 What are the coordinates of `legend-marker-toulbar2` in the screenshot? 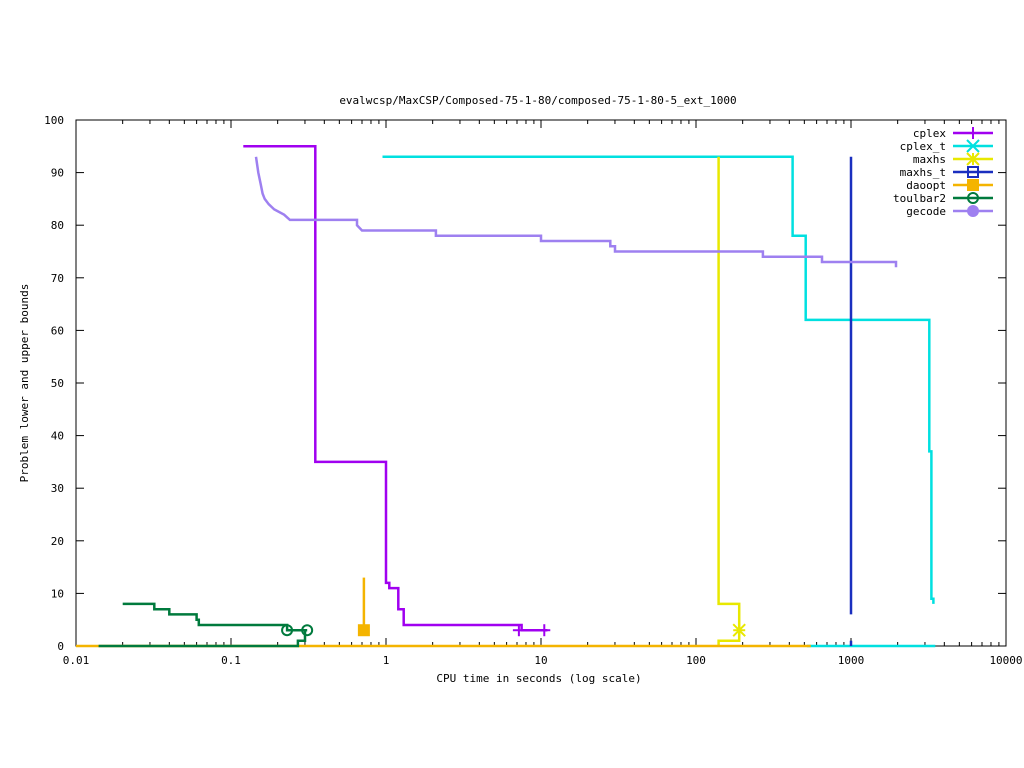 It's located at (973, 198).